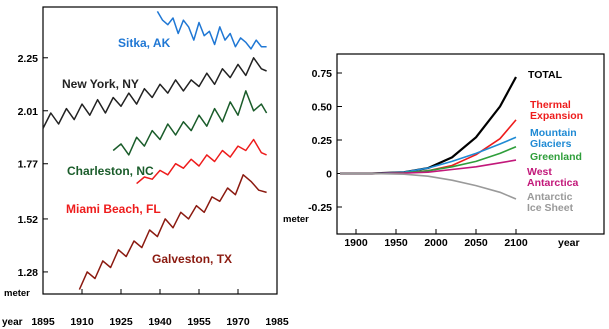 Image resolution: width=609 pixels, height=329 pixels. Describe the element at coordinates (277, 322) in the screenshot. I see `left-x-tick-label: 1985` at that location.